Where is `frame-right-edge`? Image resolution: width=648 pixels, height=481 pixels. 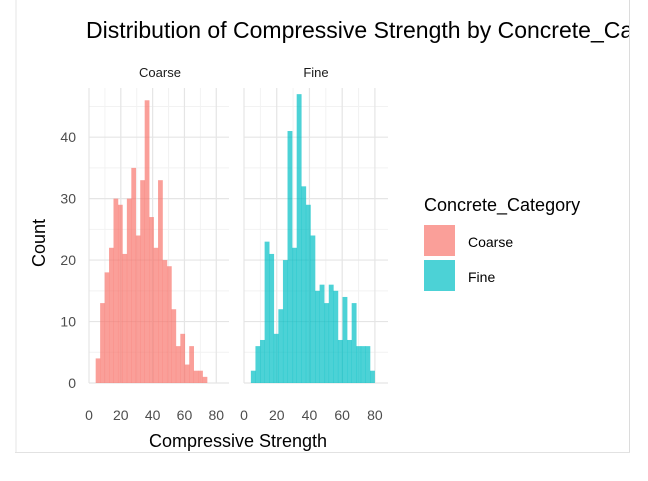
frame-right-edge is located at coordinates (629, 226).